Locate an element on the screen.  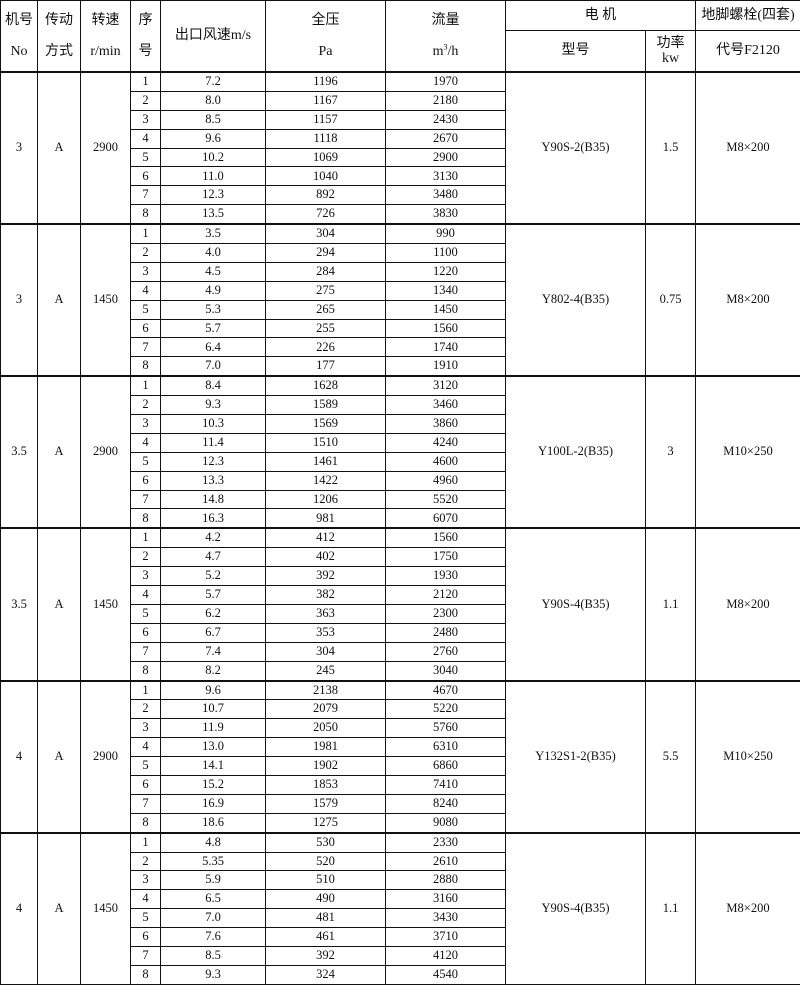
flow-cell: 5220 is located at coordinates (445, 709).